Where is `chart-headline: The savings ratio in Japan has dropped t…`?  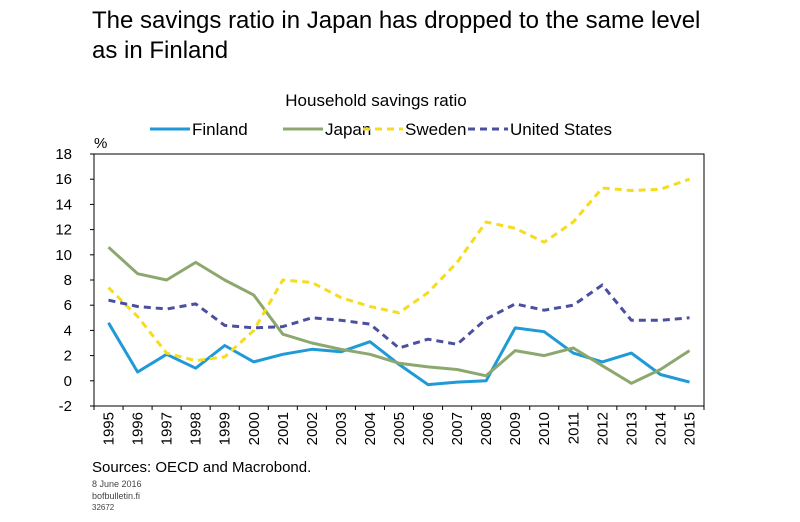 chart-headline: The savings ratio in Japan has dropped t… is located at coordinates (396, 35).